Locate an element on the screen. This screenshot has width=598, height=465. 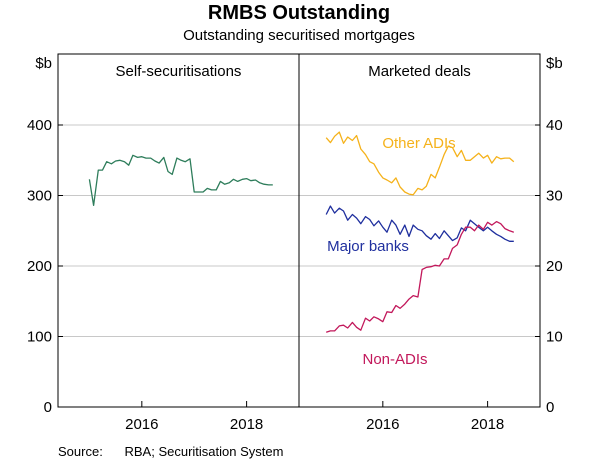
y-tick-label-right-4: 40 is located at coordinates (554, 125).